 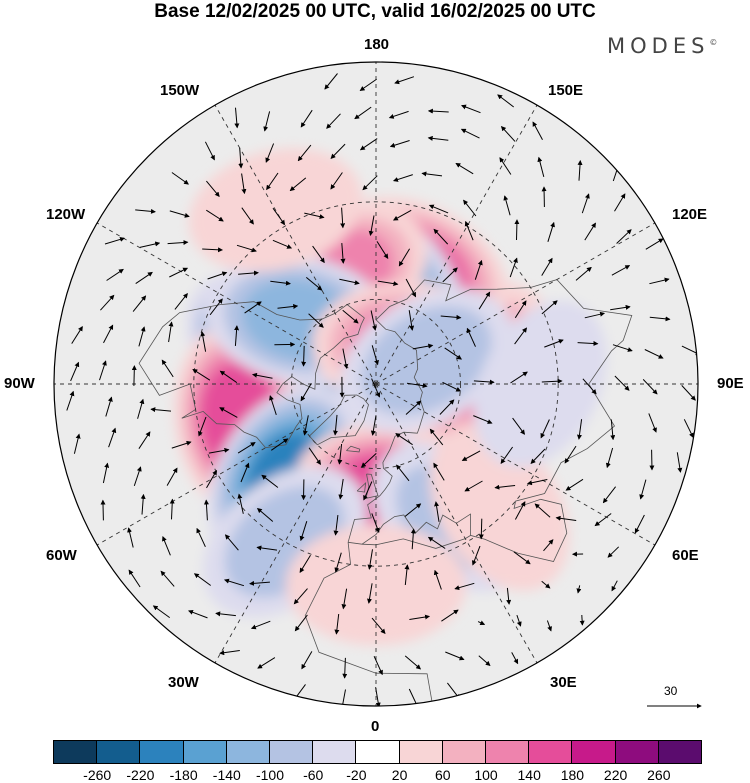 I want to click on colorbar-tick-label: -20, so click(x=356, y=775).